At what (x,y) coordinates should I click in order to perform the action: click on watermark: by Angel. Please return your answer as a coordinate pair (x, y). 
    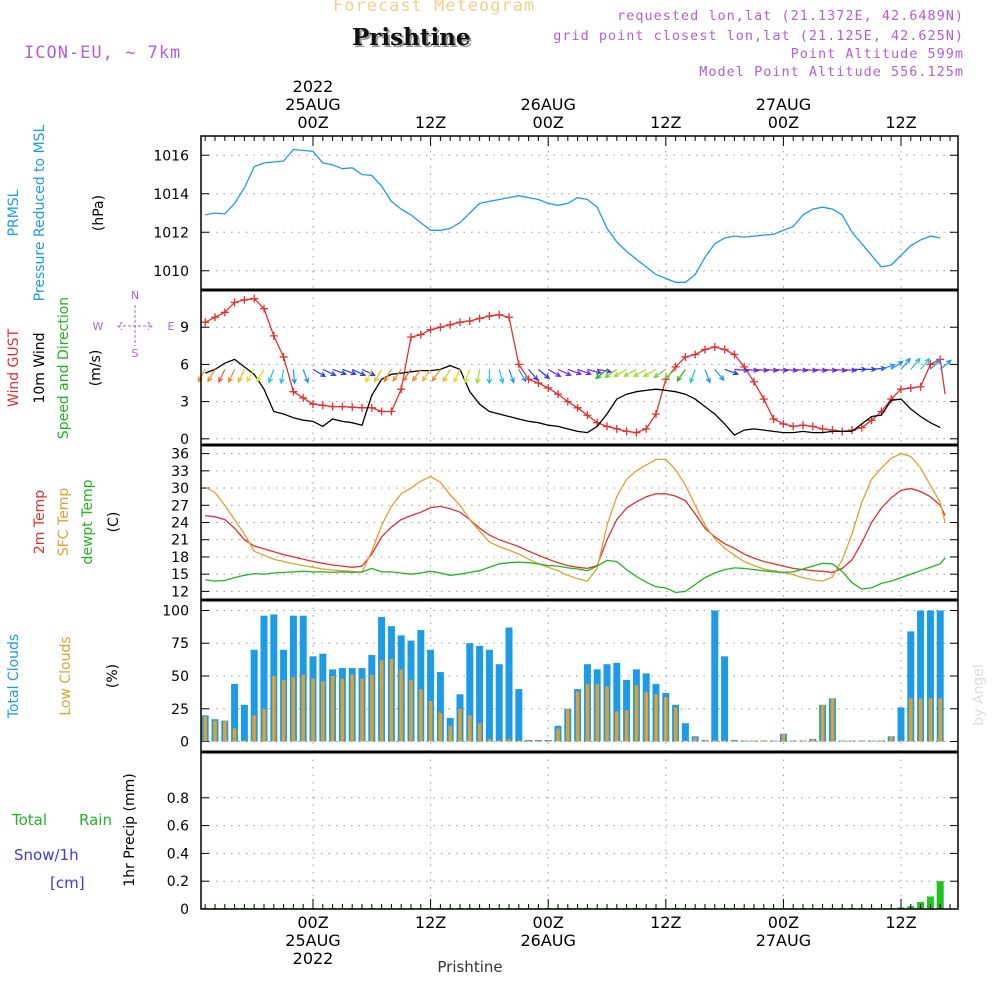
    Looking at the image, I should click on (979, 694).